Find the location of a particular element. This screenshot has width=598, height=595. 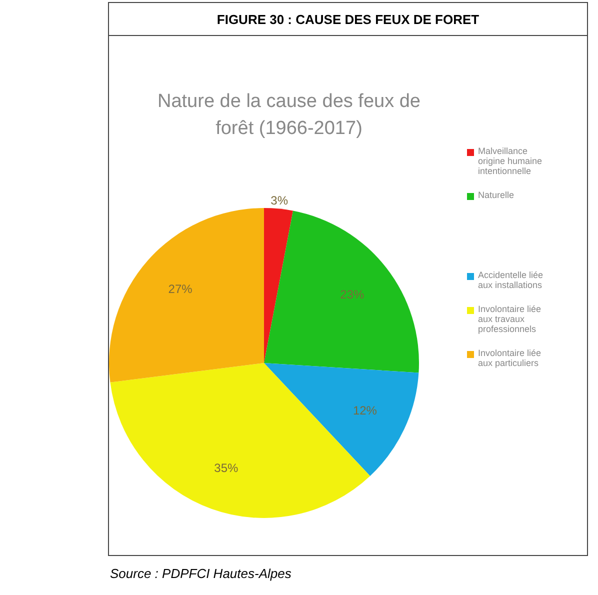

data-label: 35% is located at coordinates (226, 468).